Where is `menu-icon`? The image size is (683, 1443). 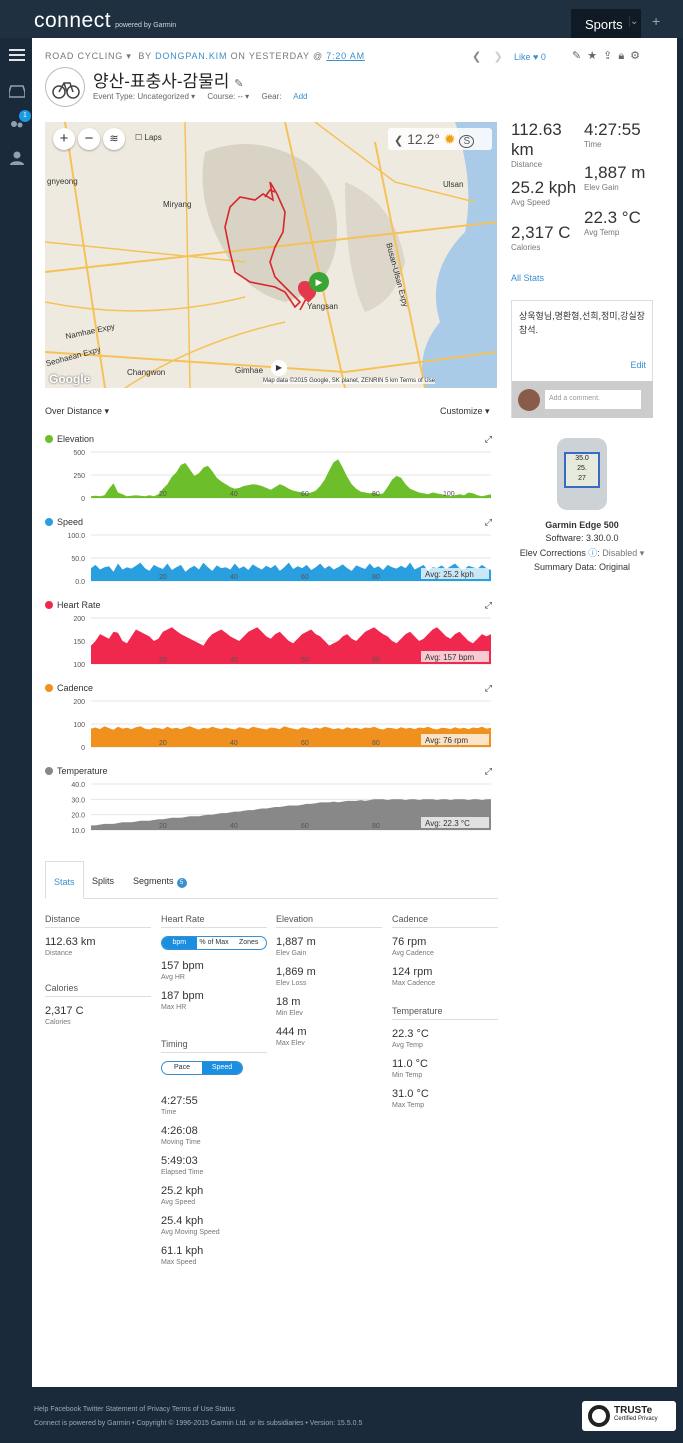
menu-icon is located at coordinates (17, 55).